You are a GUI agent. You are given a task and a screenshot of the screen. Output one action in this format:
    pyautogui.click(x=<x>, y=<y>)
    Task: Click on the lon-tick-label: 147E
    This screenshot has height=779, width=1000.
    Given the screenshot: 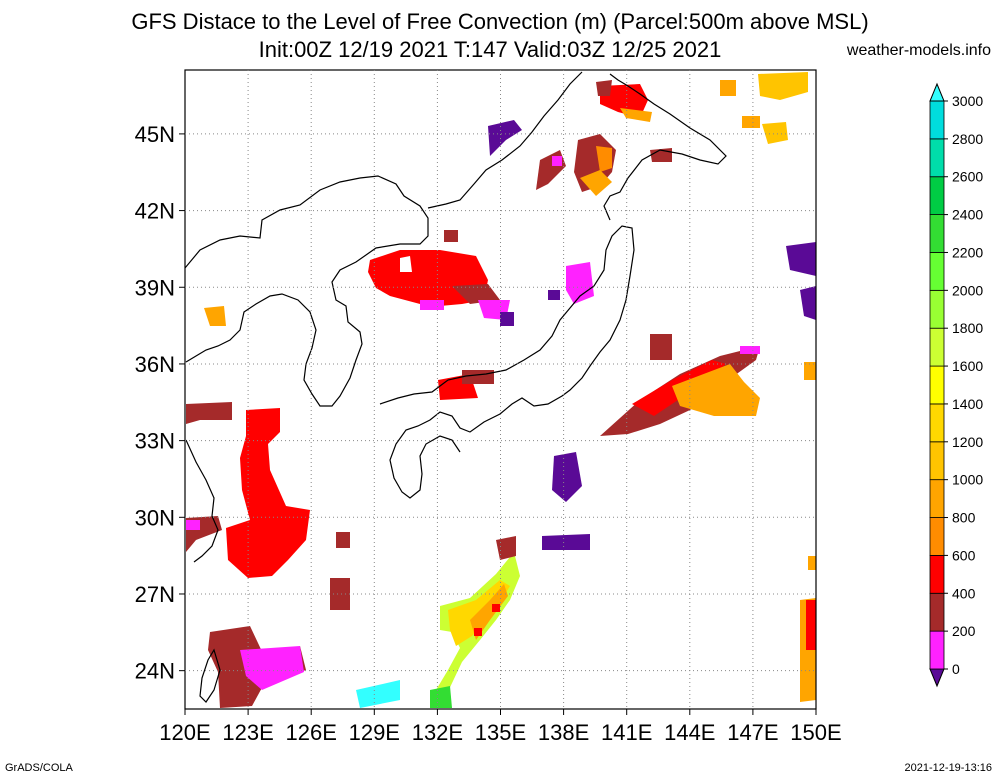 What is the action you would take?
    pyautogui.click(x=752, y=732)
    